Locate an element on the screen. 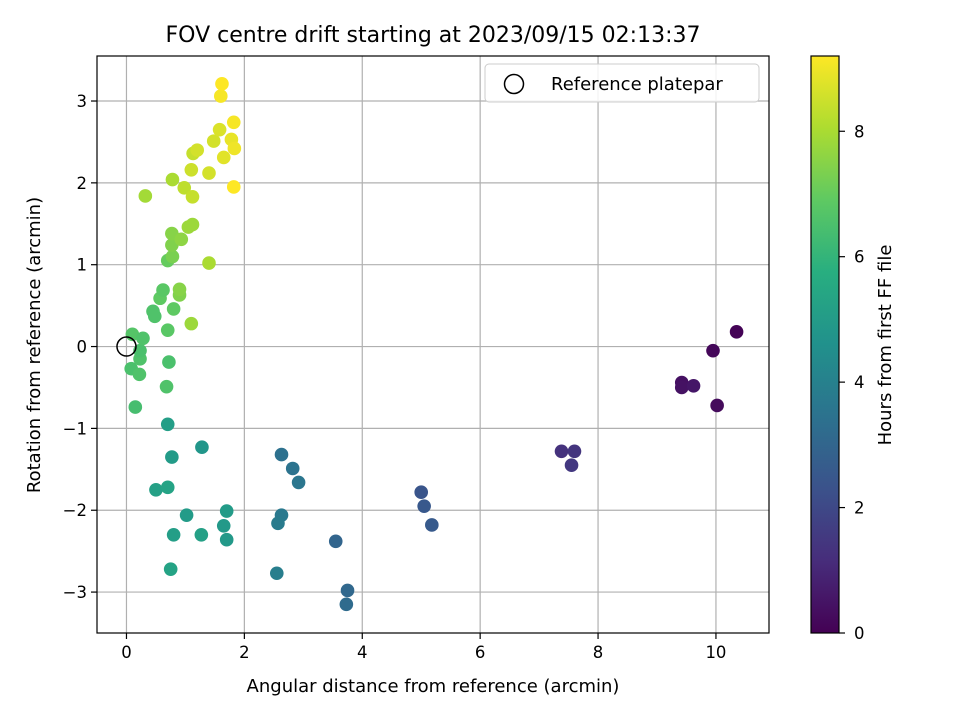 The image size is (960, 720). colorbar-ticks: 0 2 4 6 8 is located at coordinates (852, 382).